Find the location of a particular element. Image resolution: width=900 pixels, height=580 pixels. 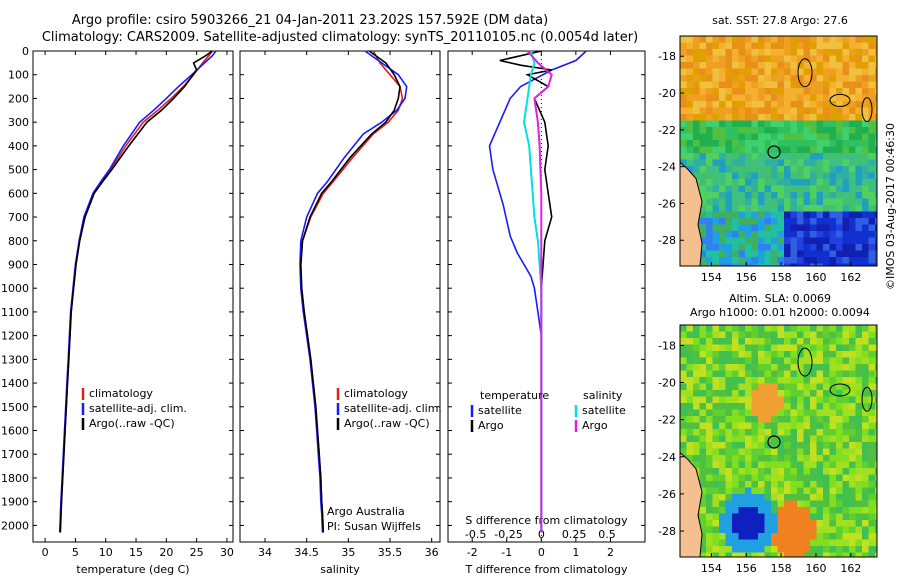

x-tick-label: -1 is located at coordinates (506, 552).